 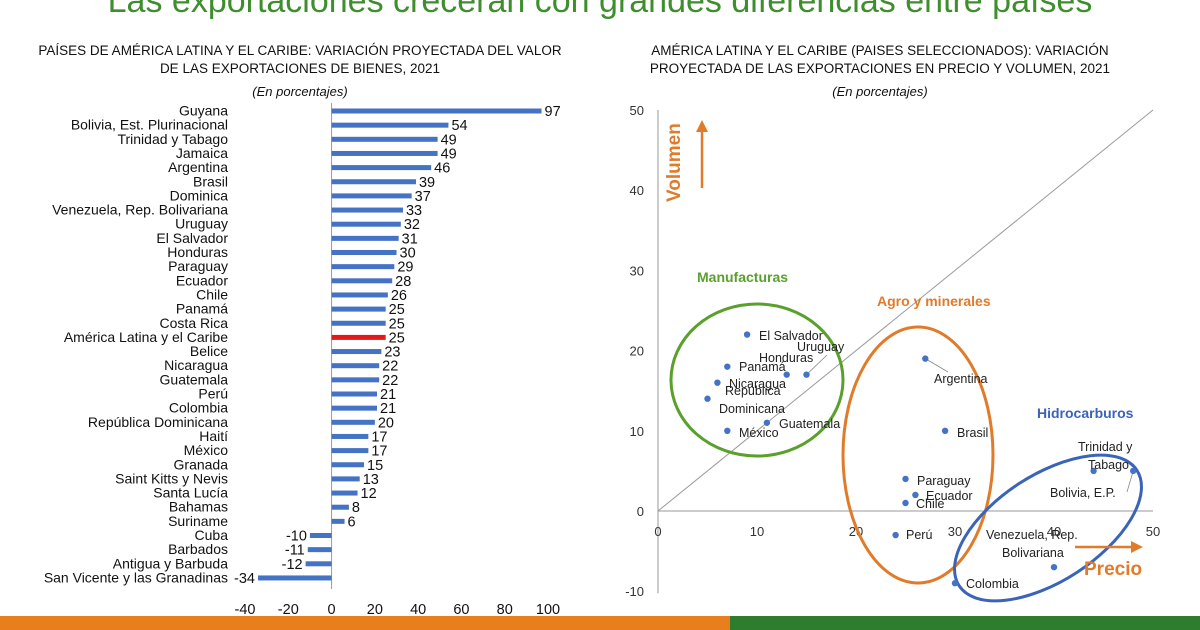 I want to click on bar-category-label: Jamaica, so click(x=202, y=153).